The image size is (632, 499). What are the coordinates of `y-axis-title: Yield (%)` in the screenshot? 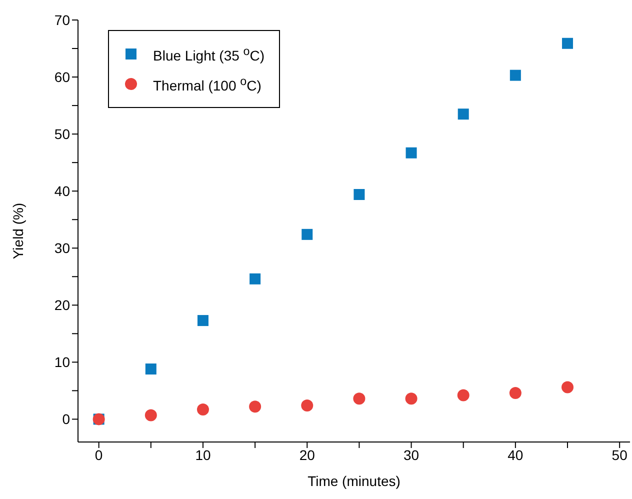 It's located at (18, 231).